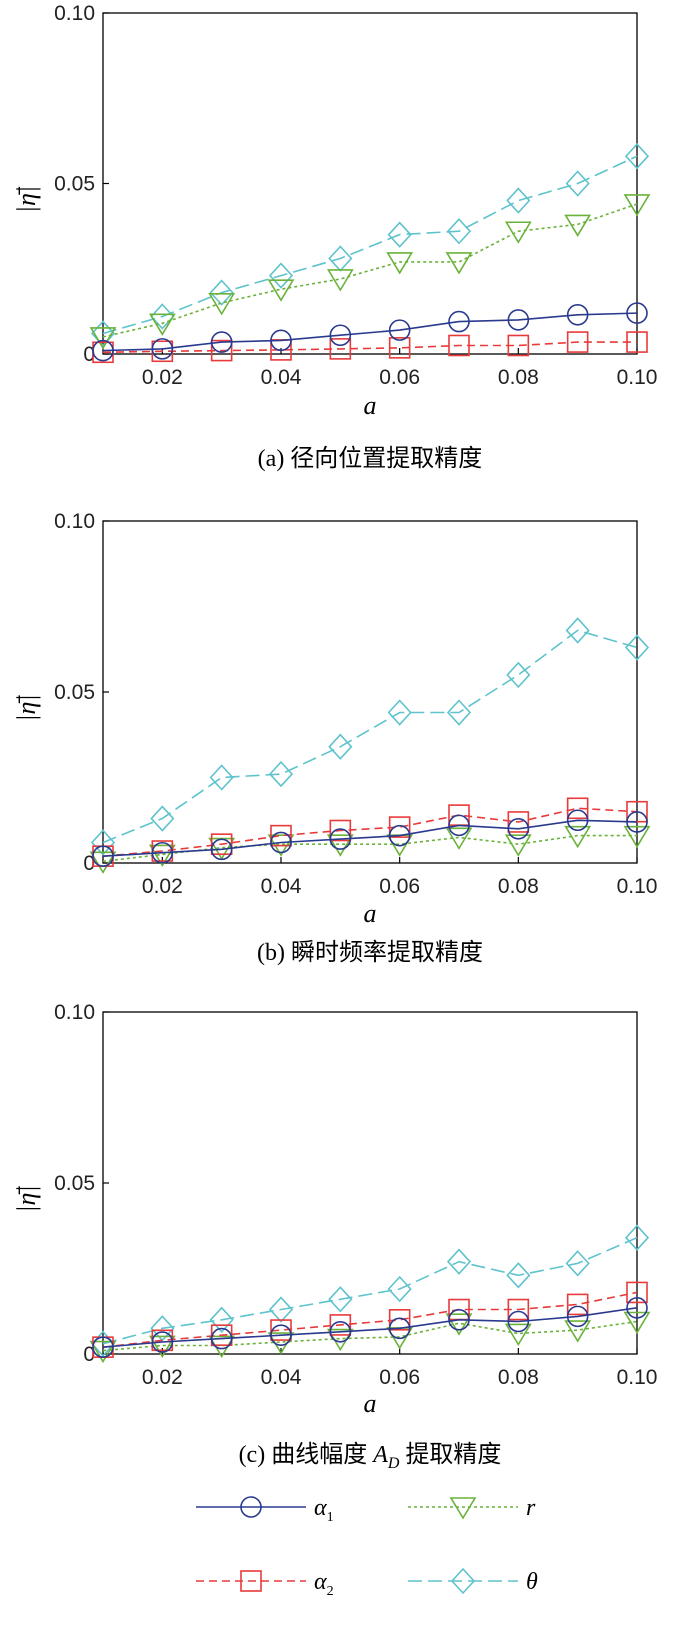 This screenshot has width=700, height=1646. What do you see at coordinates (265, 1584) in the screenshot?
I see `legend-item-alpha2: α2` at bounding box center [265, 1584].